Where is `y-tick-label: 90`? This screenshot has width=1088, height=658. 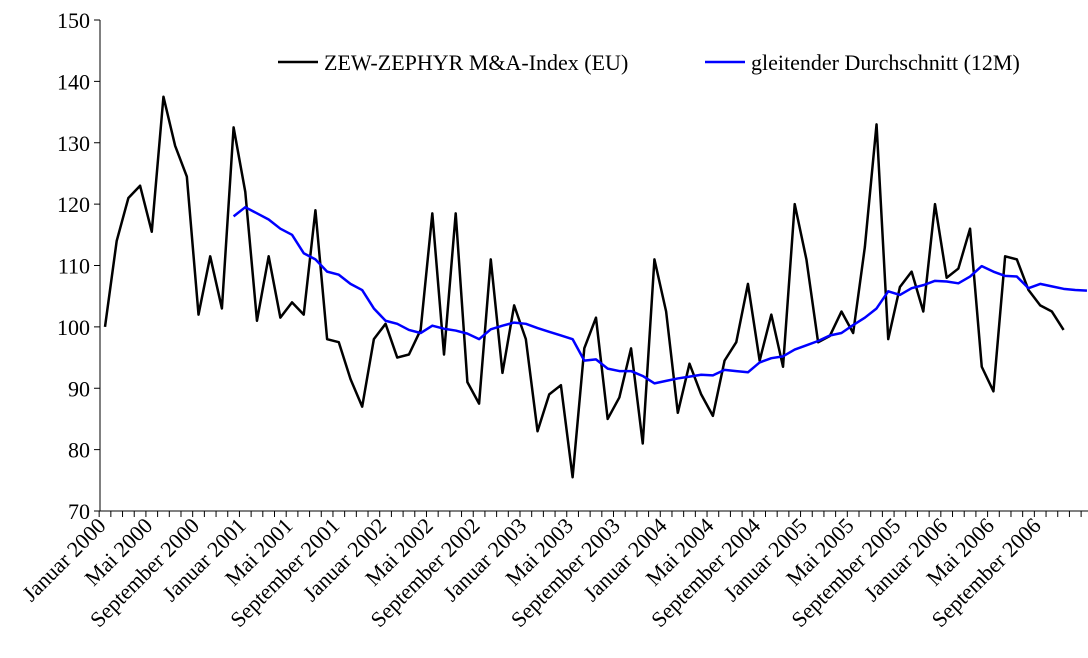
y-tick-label: 90 is located at coordinates (79, 388).